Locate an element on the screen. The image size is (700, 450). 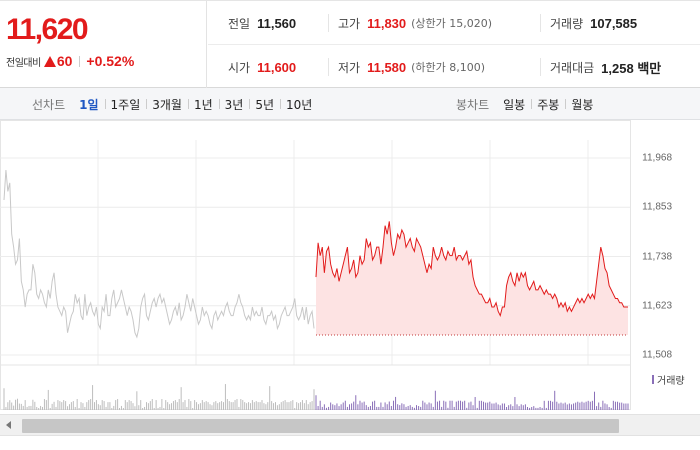
candle-monthly: 월봉 is located at coordinates (582, 104).